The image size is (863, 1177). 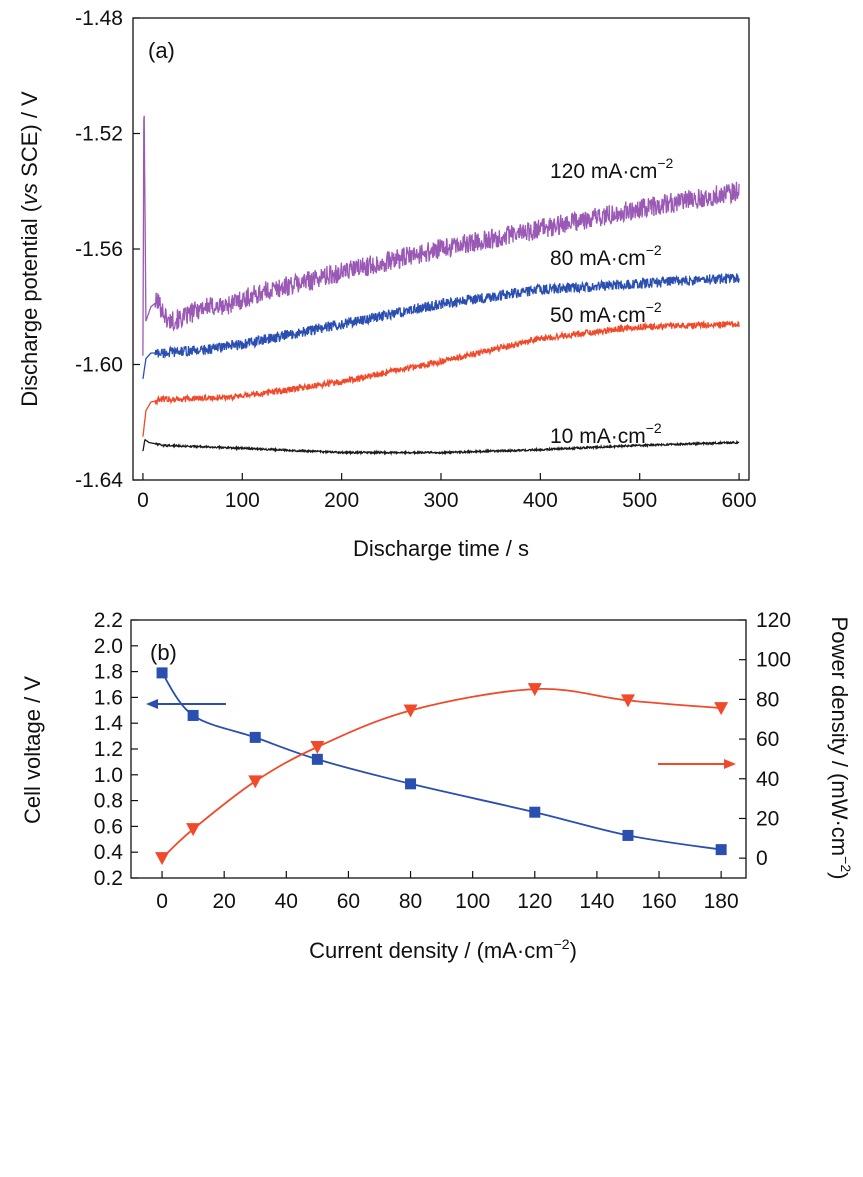 I want to click on x-tick-label-a: 0, so click(x=143, y=500).